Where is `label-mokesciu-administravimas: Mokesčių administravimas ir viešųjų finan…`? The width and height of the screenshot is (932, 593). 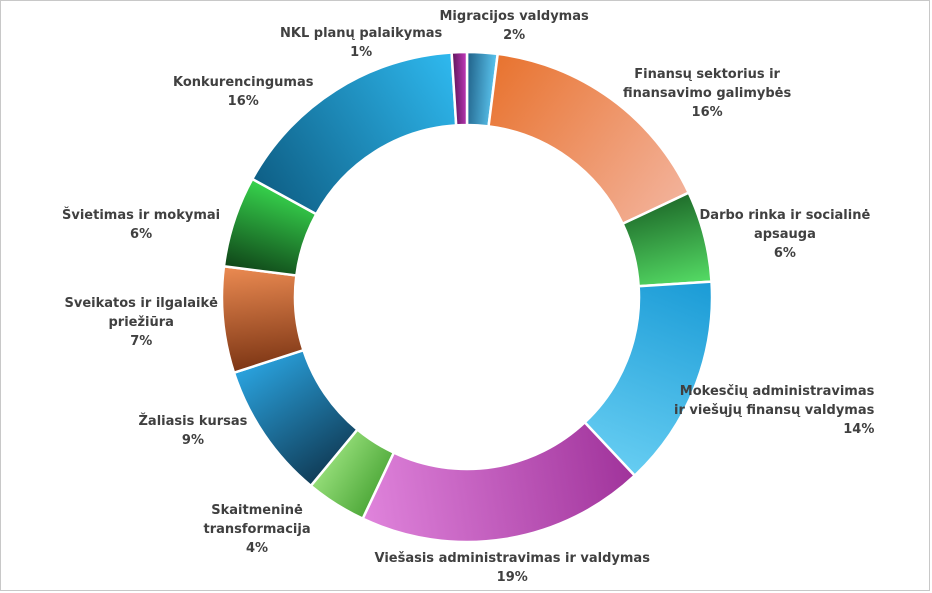 label-mokesciu-administravimas: Mokesčių administravimas ir viešųjų finan… is located at coordinates (774, 410).